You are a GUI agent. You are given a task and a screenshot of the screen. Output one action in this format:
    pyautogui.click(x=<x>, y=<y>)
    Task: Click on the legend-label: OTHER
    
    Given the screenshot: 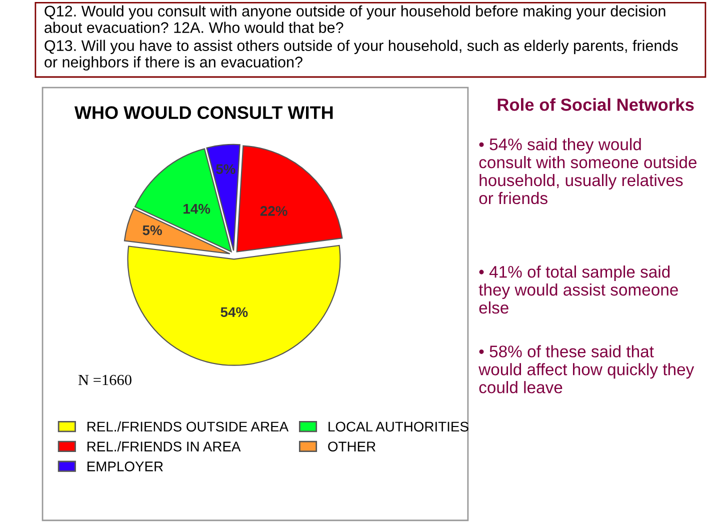 What is the action you would take?
    pyautogui.click(x=352, y=447)
    